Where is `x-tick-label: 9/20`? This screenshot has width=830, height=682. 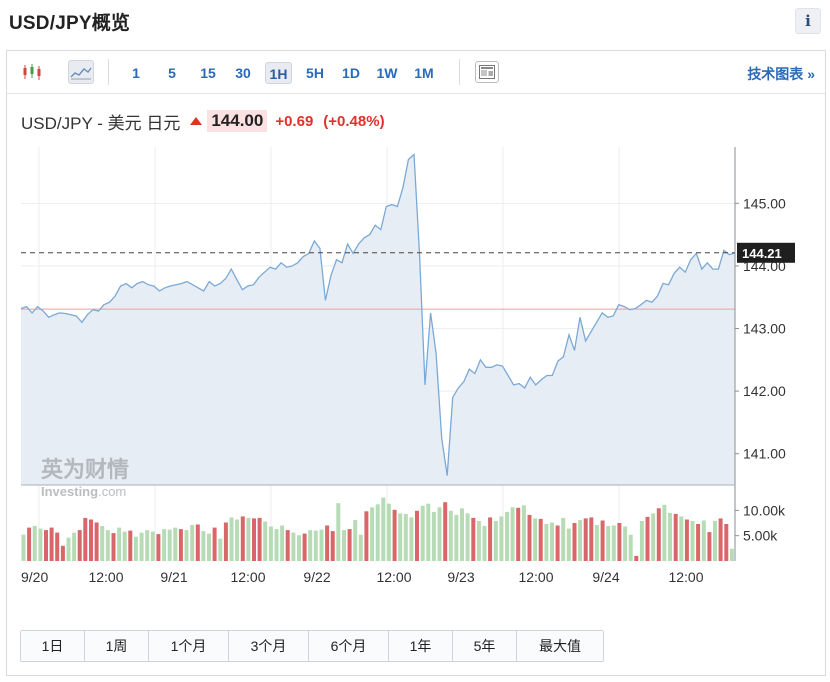
x-tick-label: 9/20 is located at coordinates (34, 577).